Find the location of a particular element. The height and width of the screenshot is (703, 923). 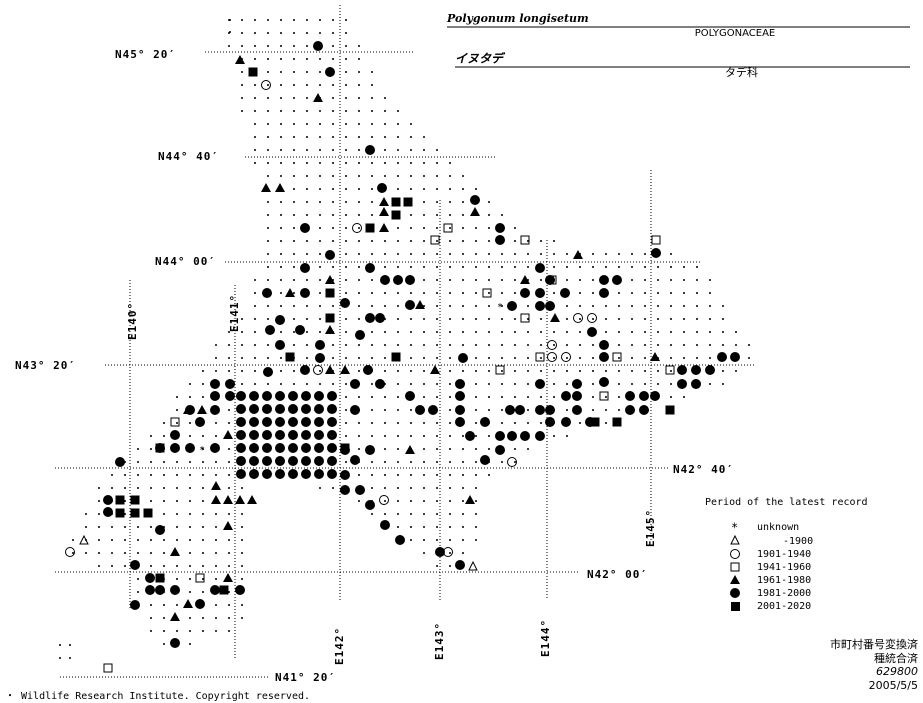

note: 2005/5/5 is located at coordinates (893, 685).